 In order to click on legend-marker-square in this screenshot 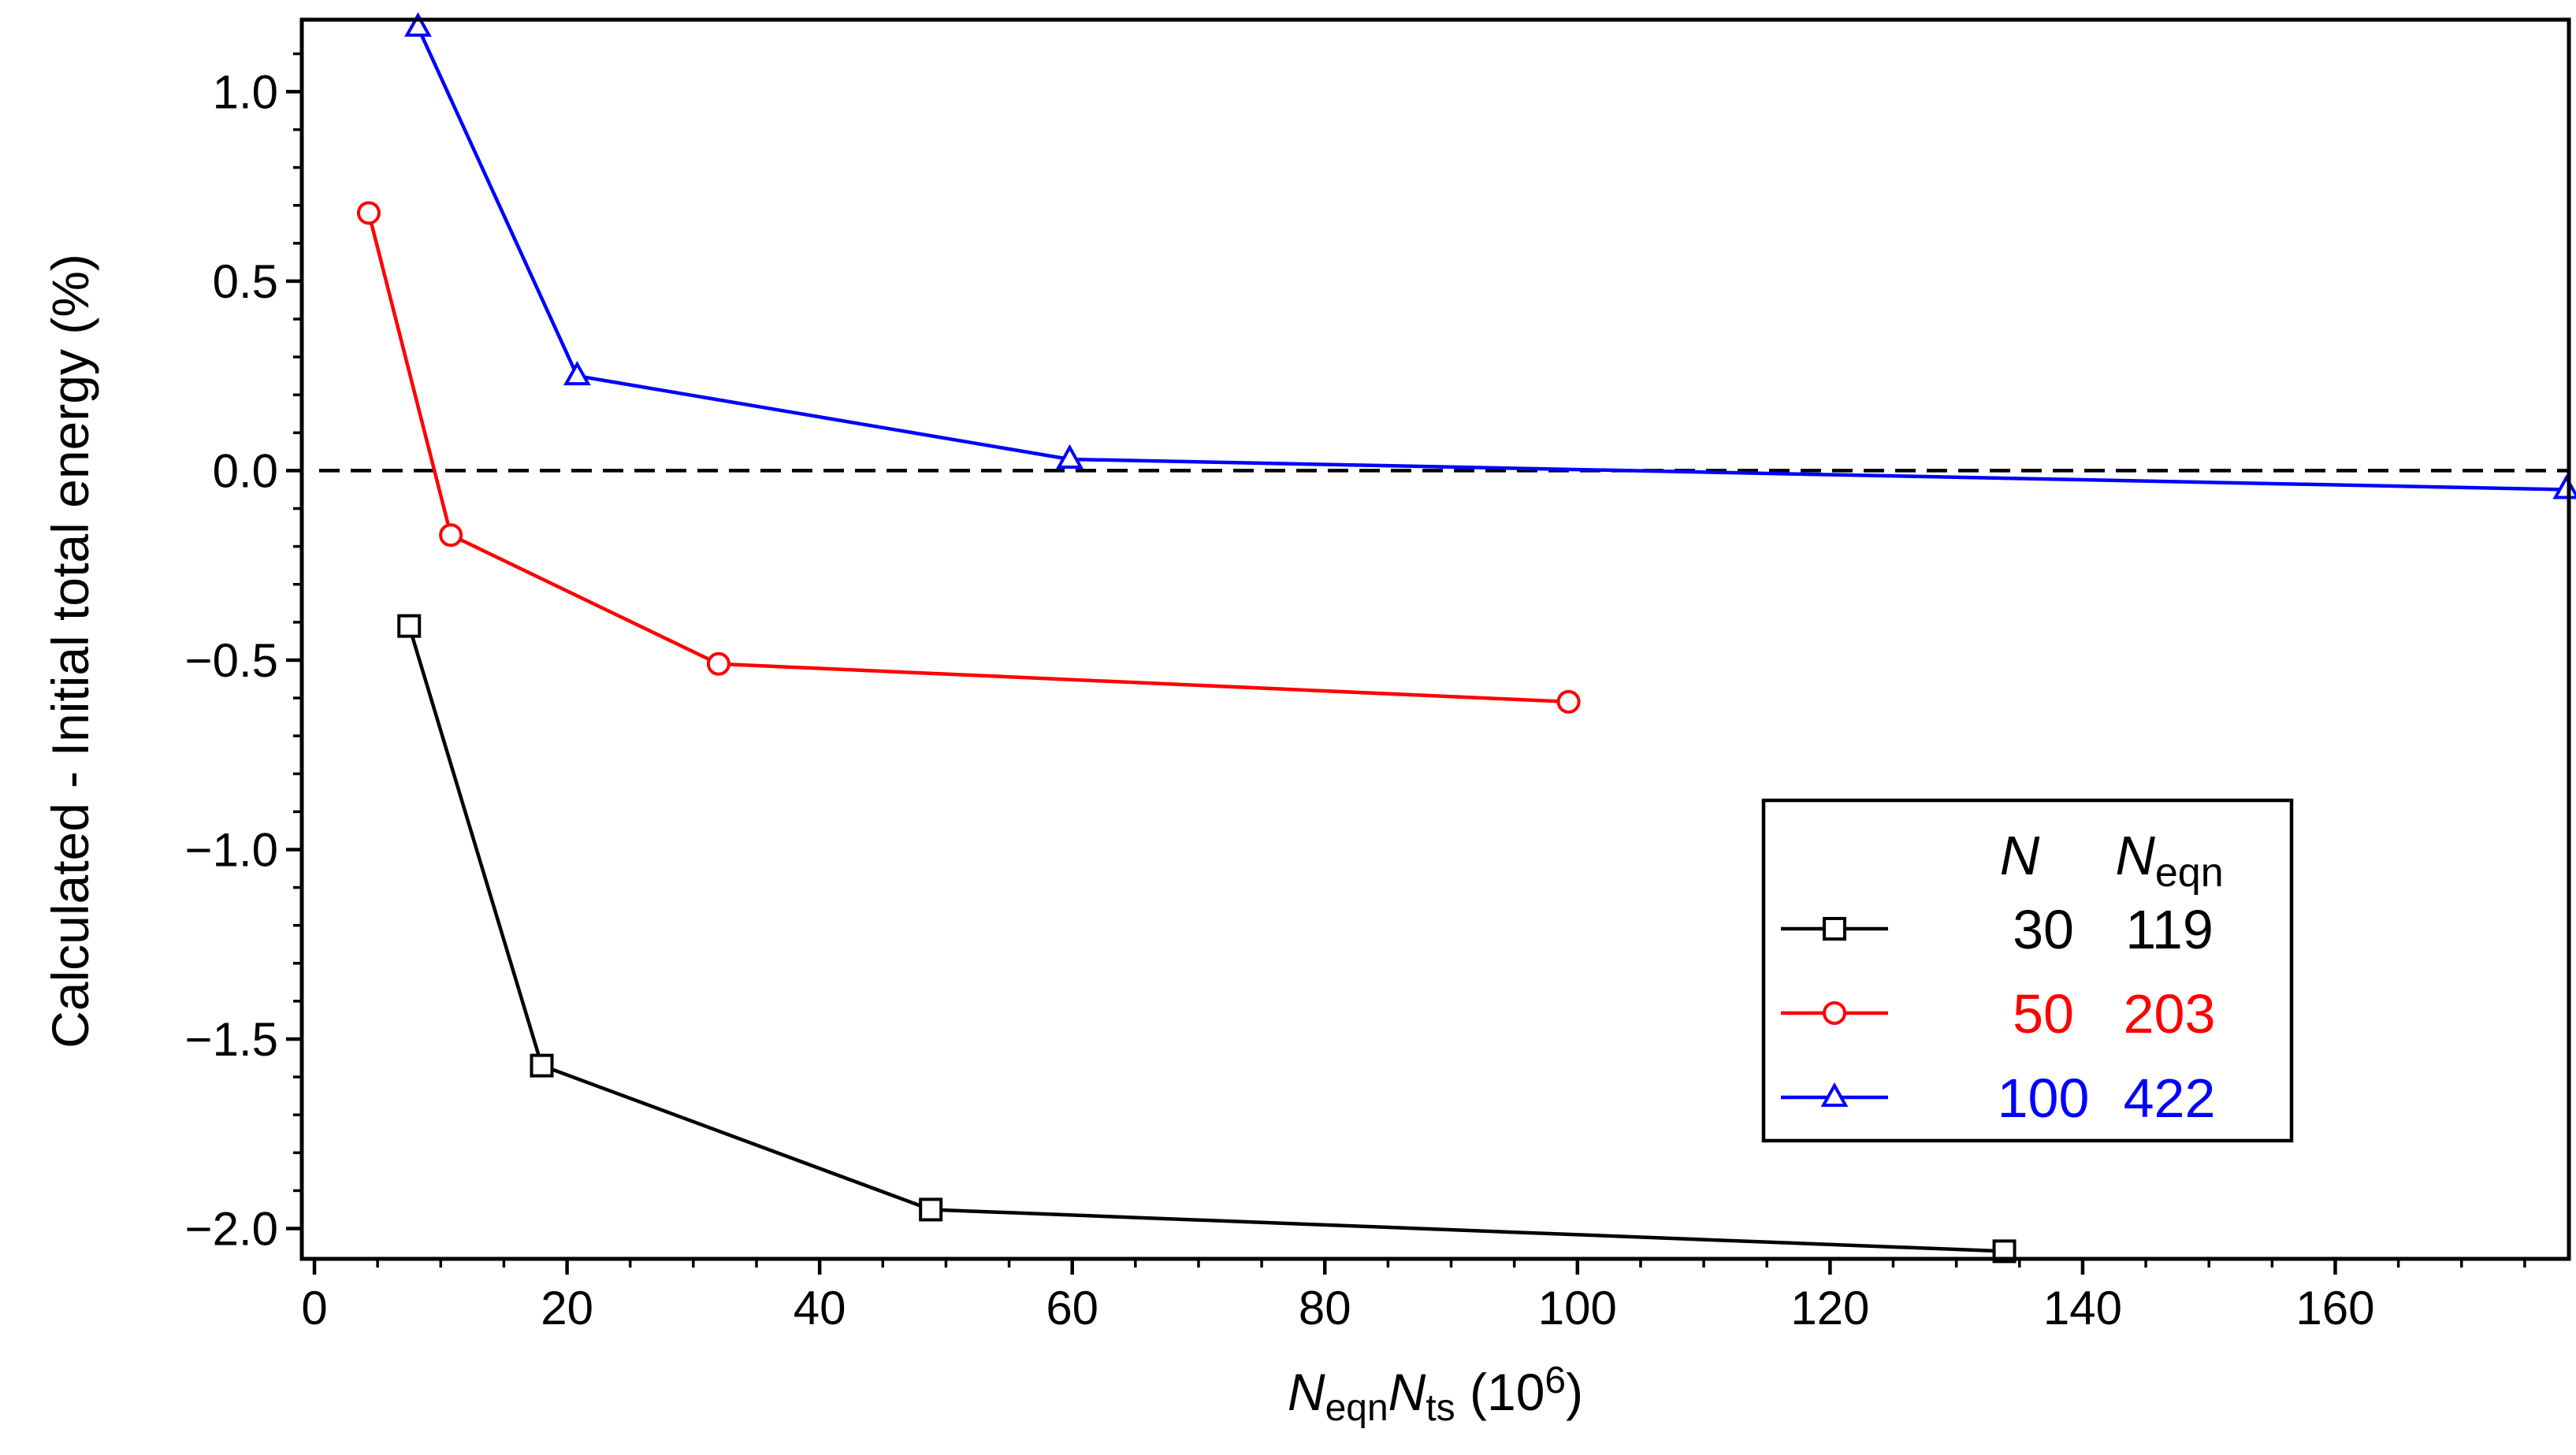, I will do `click(1834, 929)`.